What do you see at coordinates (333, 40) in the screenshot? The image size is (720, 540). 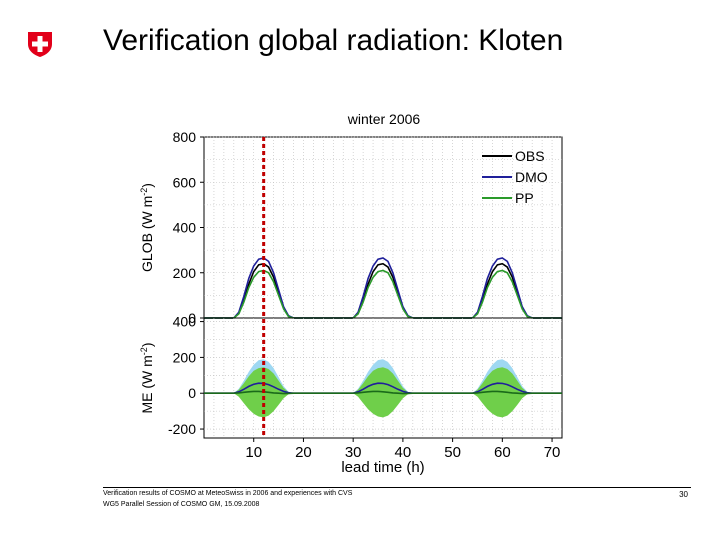 I see `slide-title: Verification global radiation: Kloten` at bounding box center [333, 40].